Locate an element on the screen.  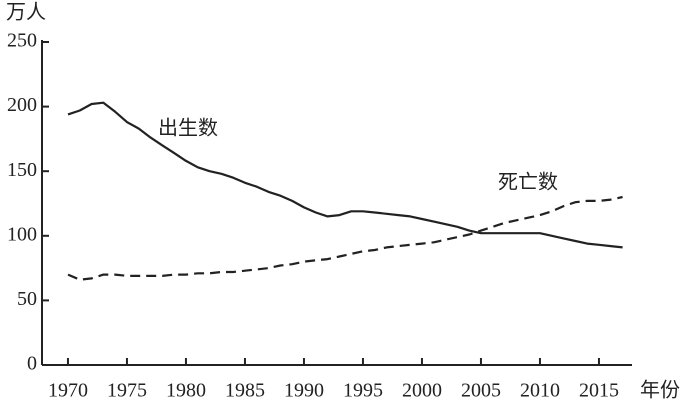
x-tick-label: 2015 is located at coordinates (599, 391).